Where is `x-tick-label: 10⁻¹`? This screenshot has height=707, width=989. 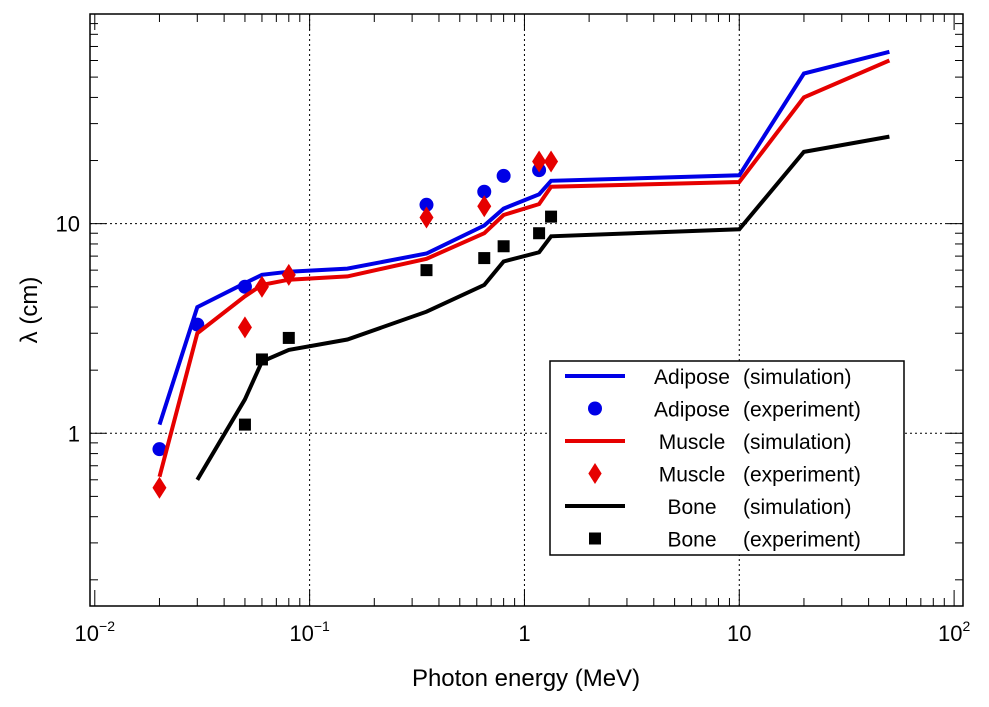
x-tick-label: 10⁻¹ is located at coordinates (309, 632).